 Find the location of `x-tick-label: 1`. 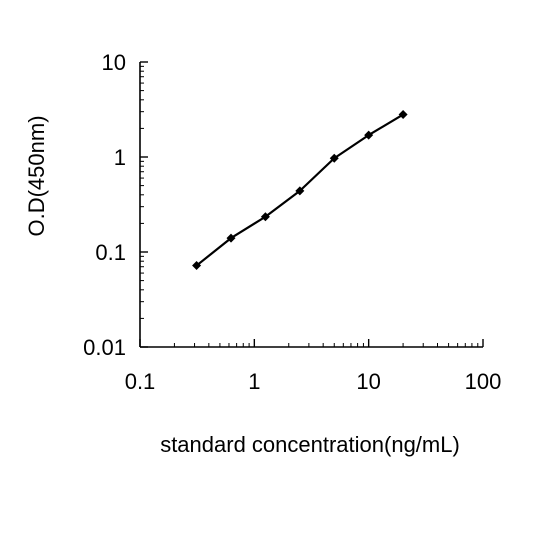

x-tick-label: 1 is located at coordinates (254, 381).